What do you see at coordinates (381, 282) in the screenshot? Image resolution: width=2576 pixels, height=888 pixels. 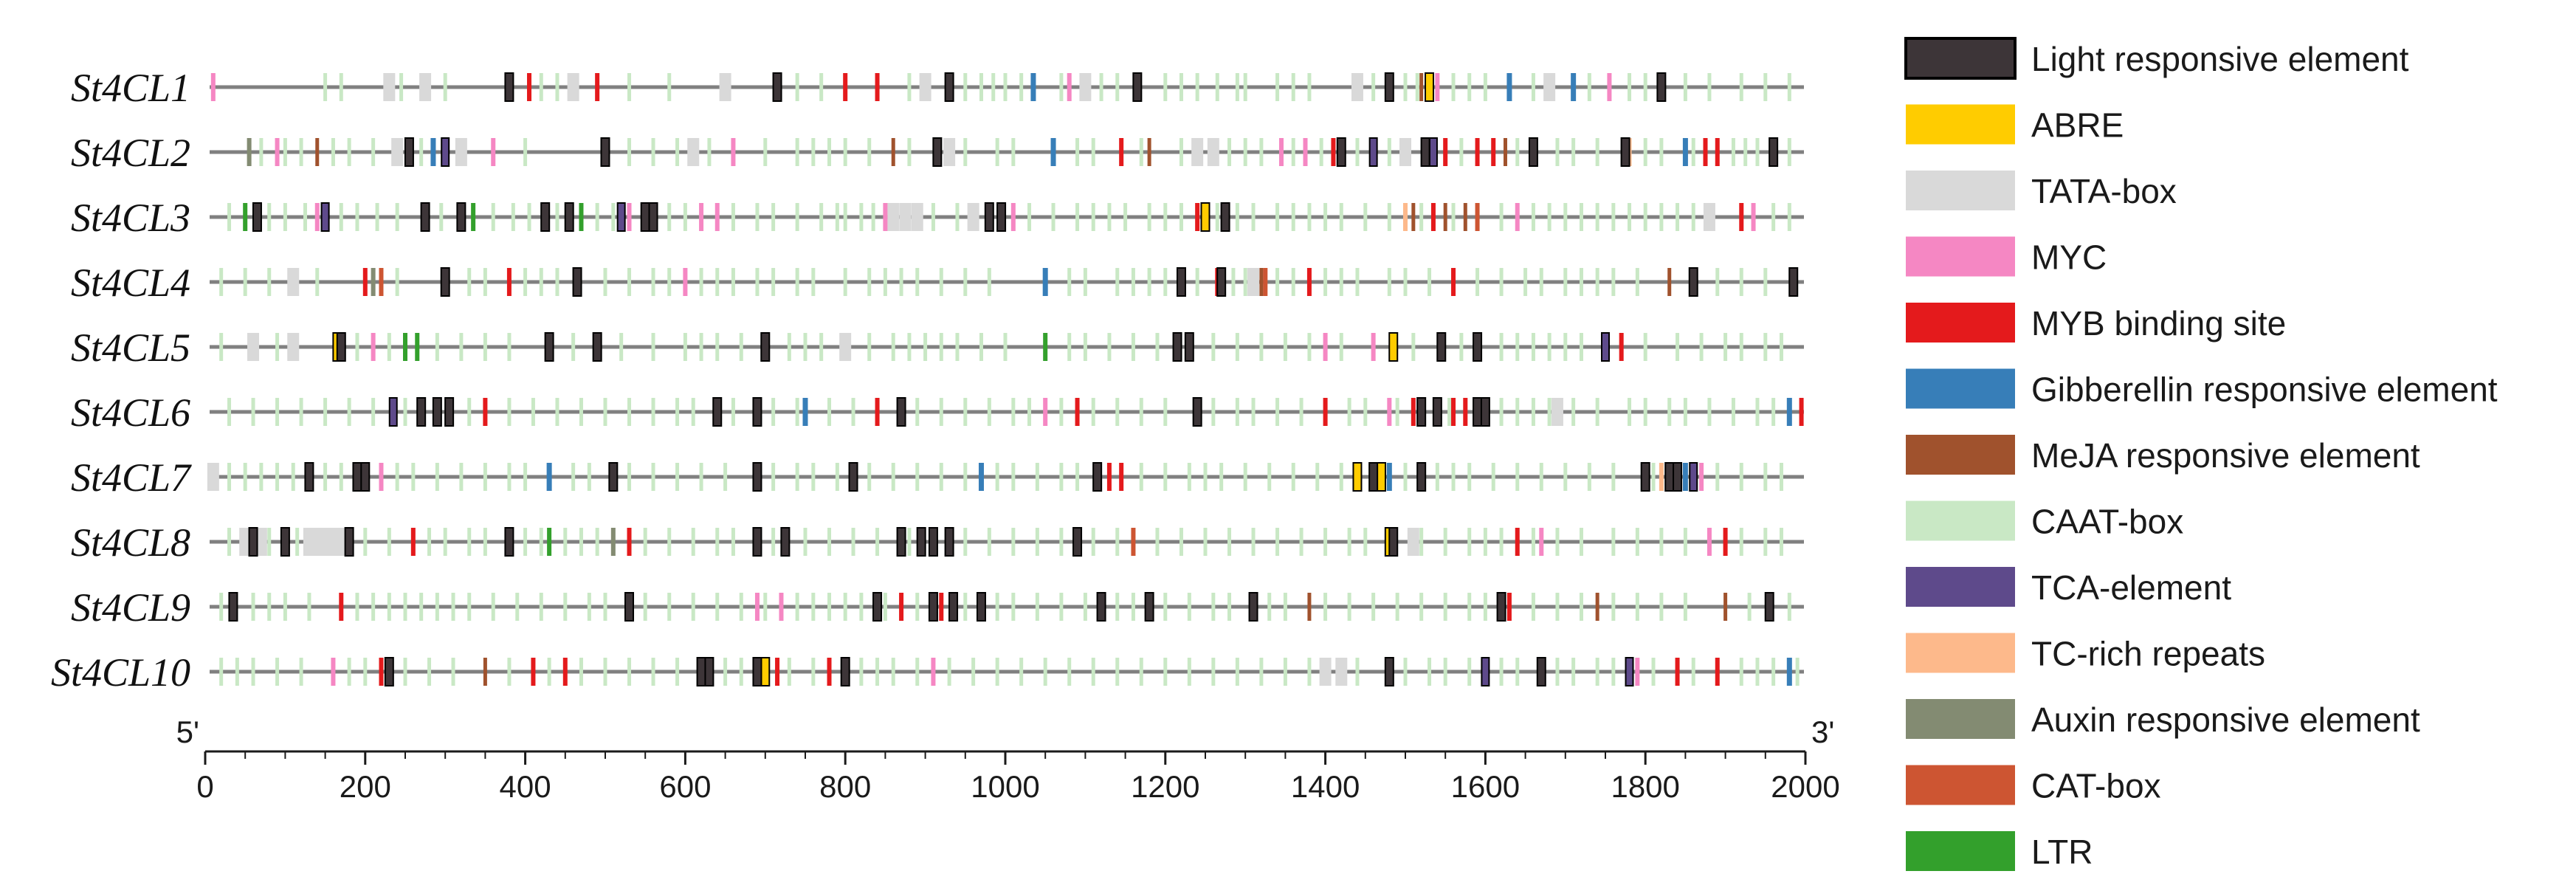 I see `cat-element-mark` at bounding box center [381, 282].